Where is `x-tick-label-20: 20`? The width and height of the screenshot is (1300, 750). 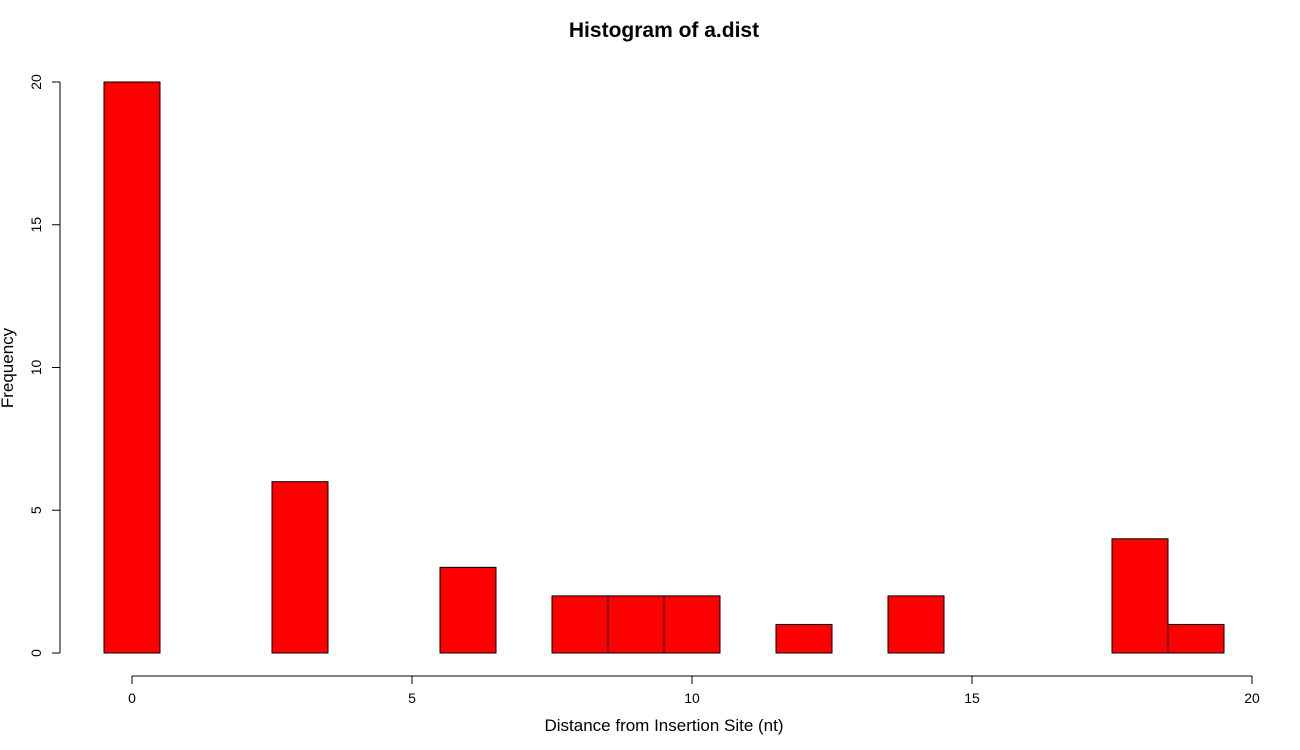 x-tick-label-20: 20 is located at coordinates (1252, 698).